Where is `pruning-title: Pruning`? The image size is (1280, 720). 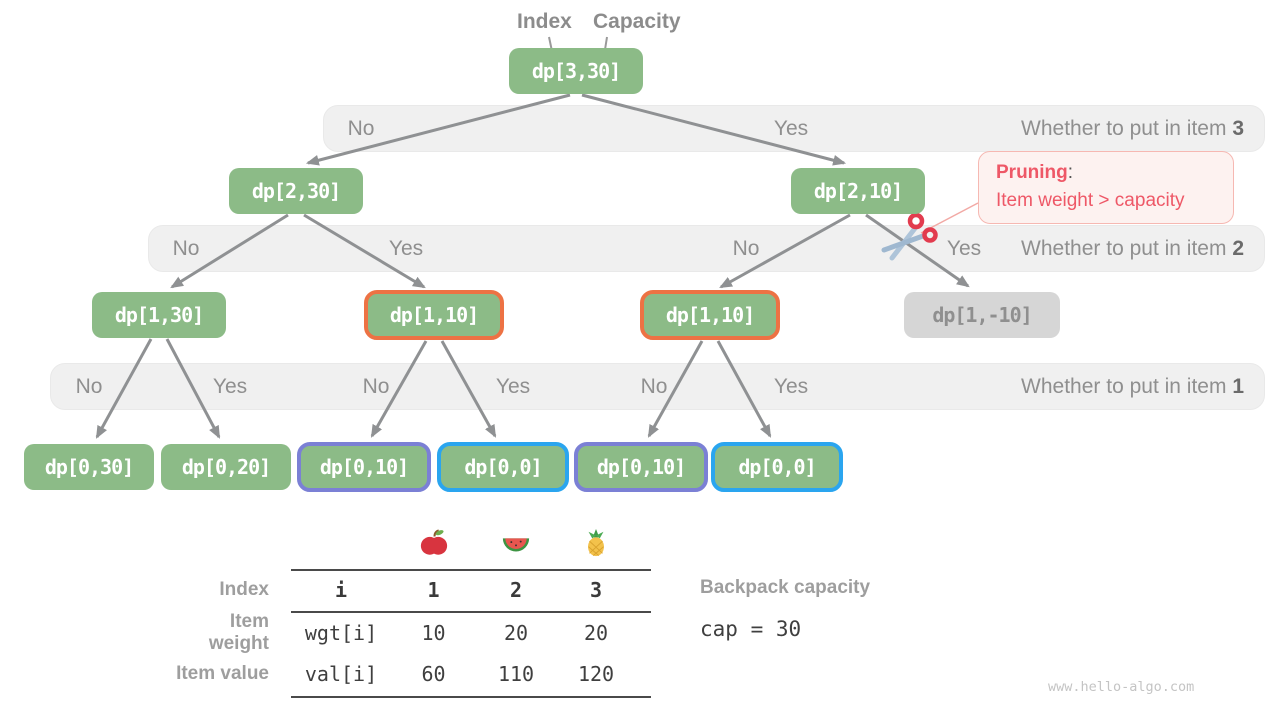 pruning-title: Pruning is located at coordinates (1032, 172).